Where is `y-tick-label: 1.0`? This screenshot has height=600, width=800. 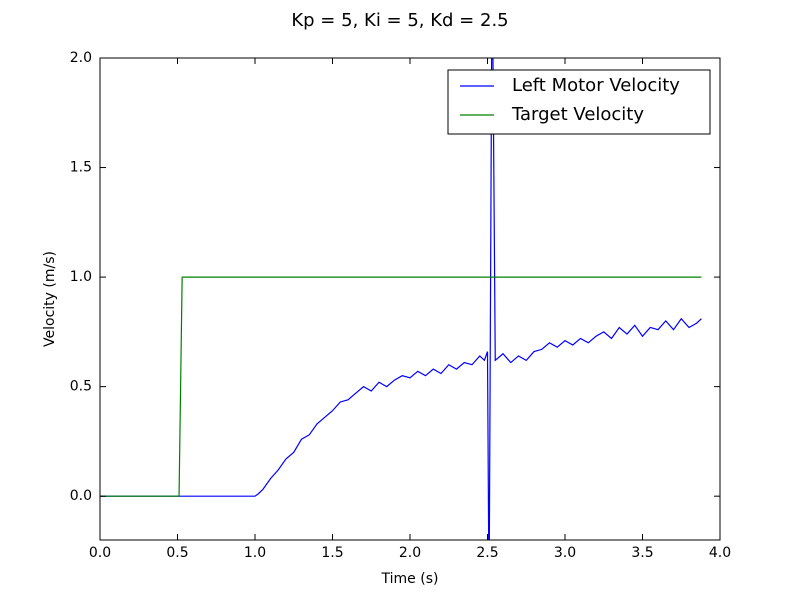
y-tick-label: 1.0 is located at coordinates (81, 277).